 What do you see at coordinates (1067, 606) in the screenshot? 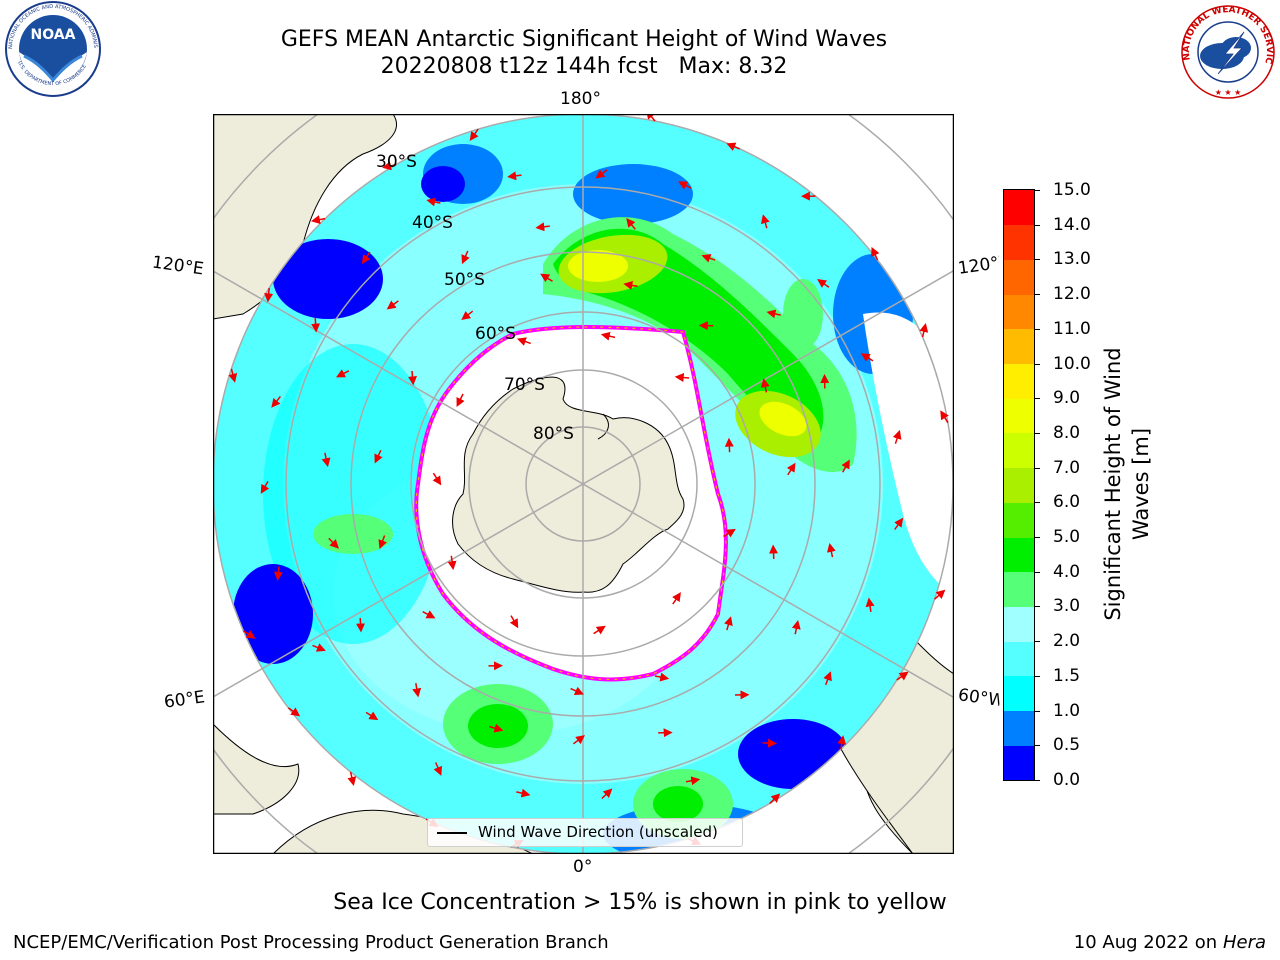
I see `colorbar-tick-label: 3.0` at bounding box center [1067, 606].